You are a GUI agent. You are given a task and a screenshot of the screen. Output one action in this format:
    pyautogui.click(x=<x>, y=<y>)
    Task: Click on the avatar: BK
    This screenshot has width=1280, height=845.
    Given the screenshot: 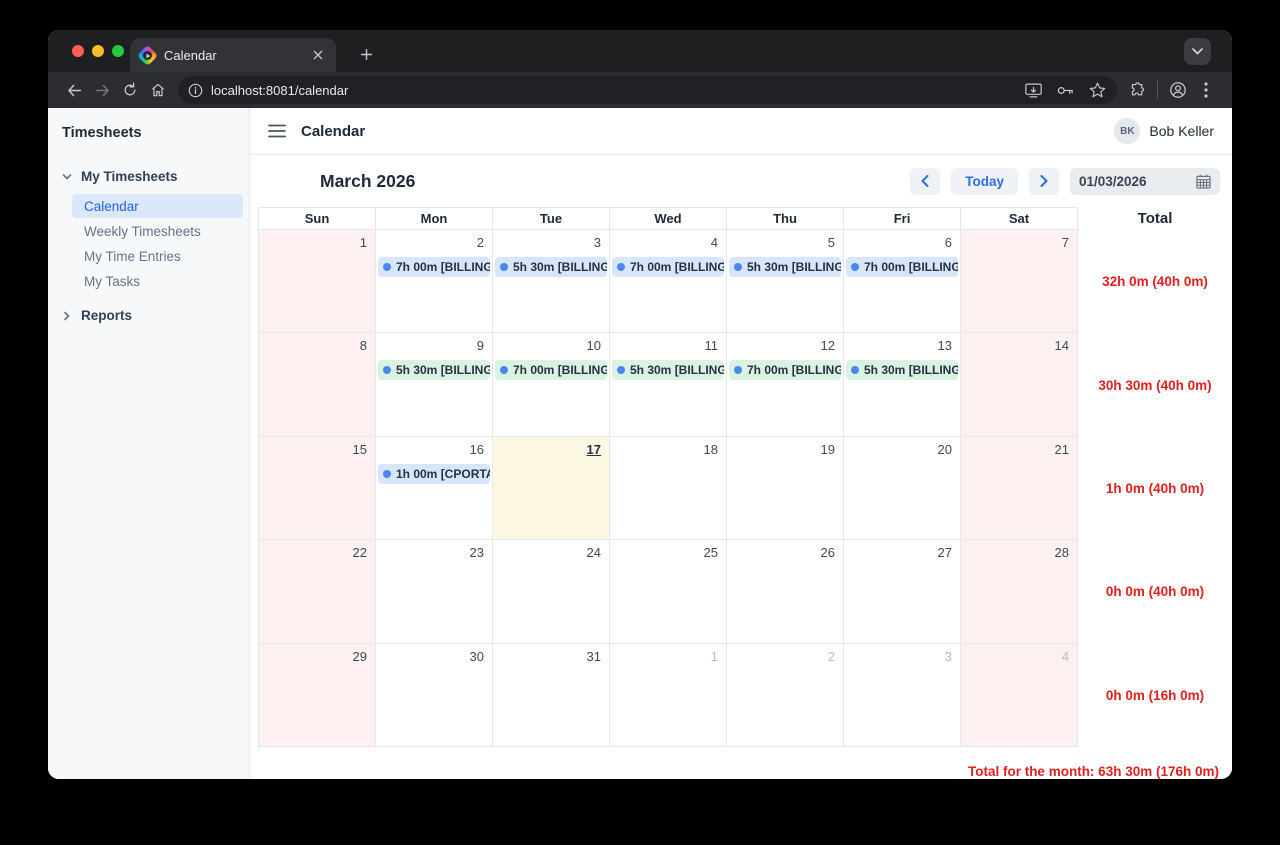 What is the action you would take?
    pyautogui.click(x=1127, y=131)
    